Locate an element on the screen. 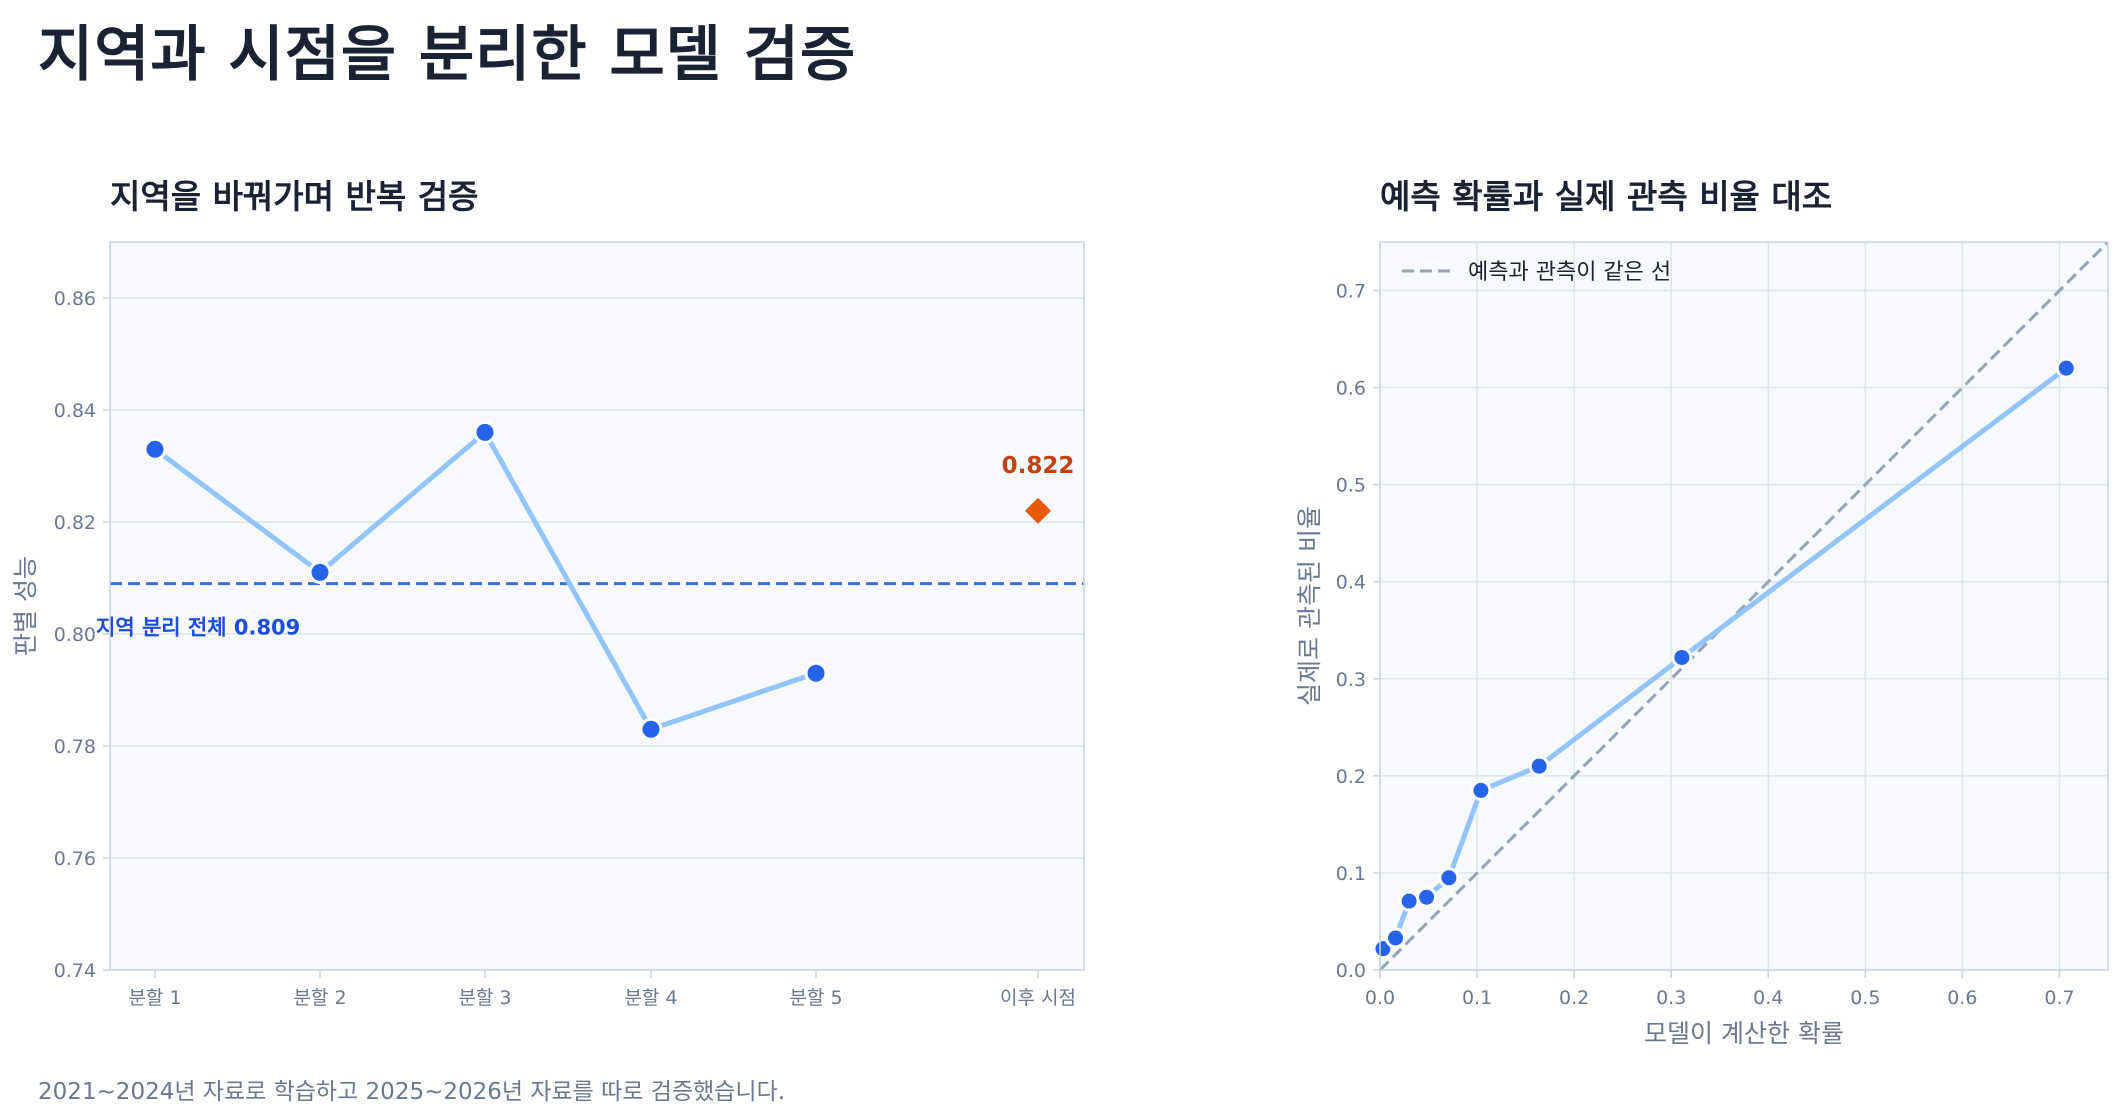 The height and width of the screenshot is (1118, 2116). calibration-x-tick-label: 0.4 is located at coordinates (1768, 998).